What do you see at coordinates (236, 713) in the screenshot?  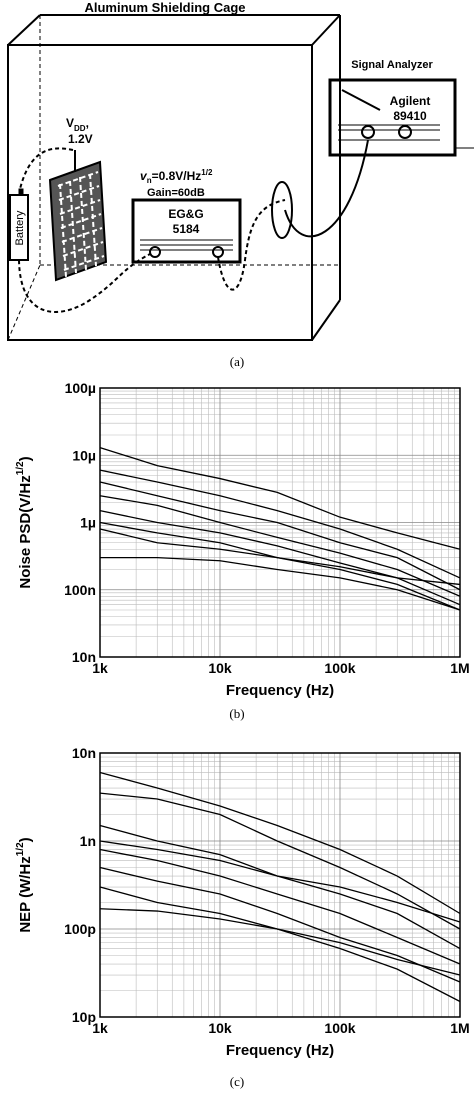 I see `caption: (b)` at bounding box center [236, 713].